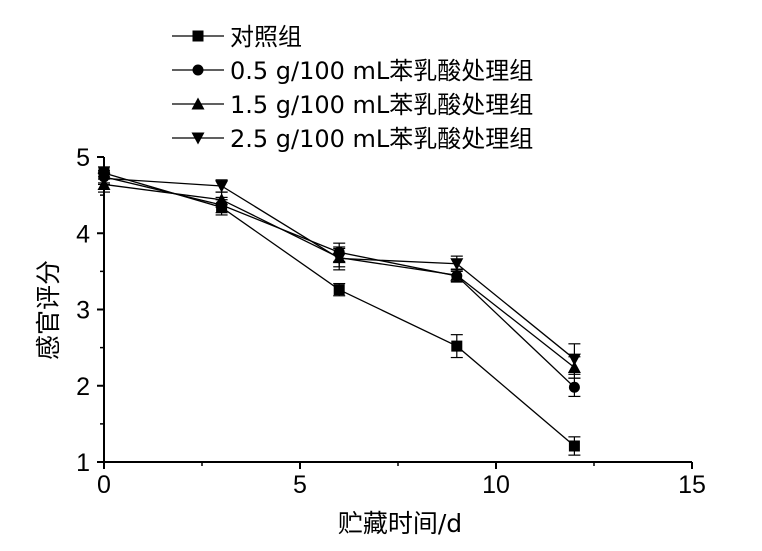  What do you see at coordinates (496, 485) in the screenshot?
I see `x-tick-label: 10` at bounding box center [496, 485].